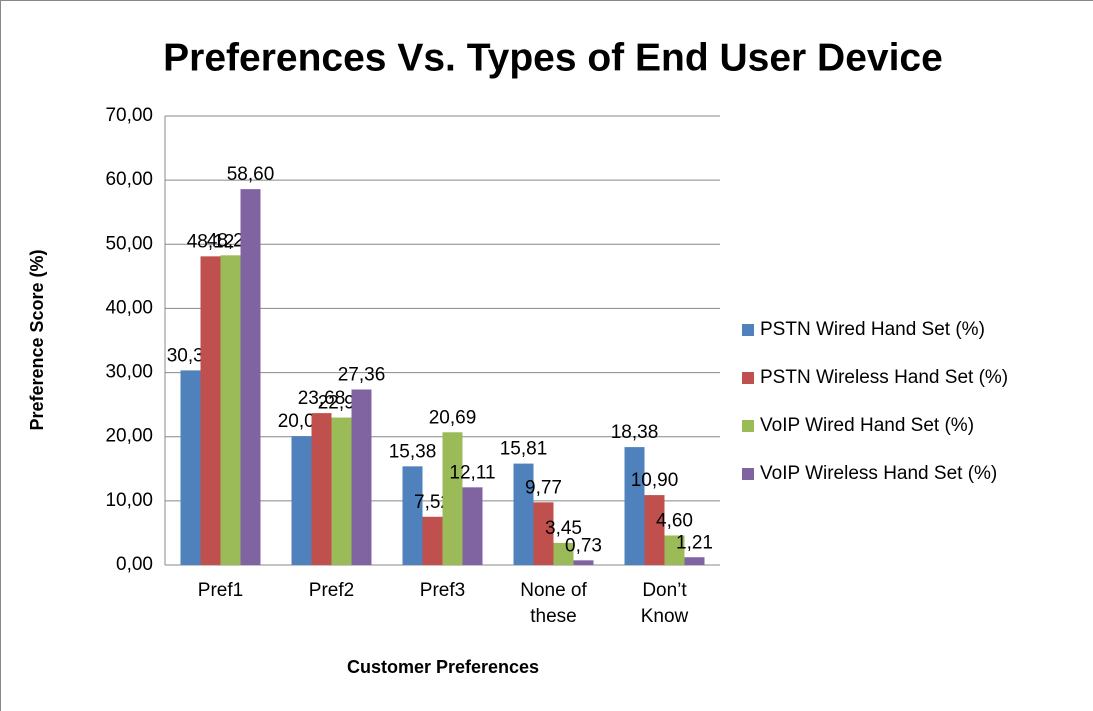  I want to click on data-label: 58,60, so click(251, 174).